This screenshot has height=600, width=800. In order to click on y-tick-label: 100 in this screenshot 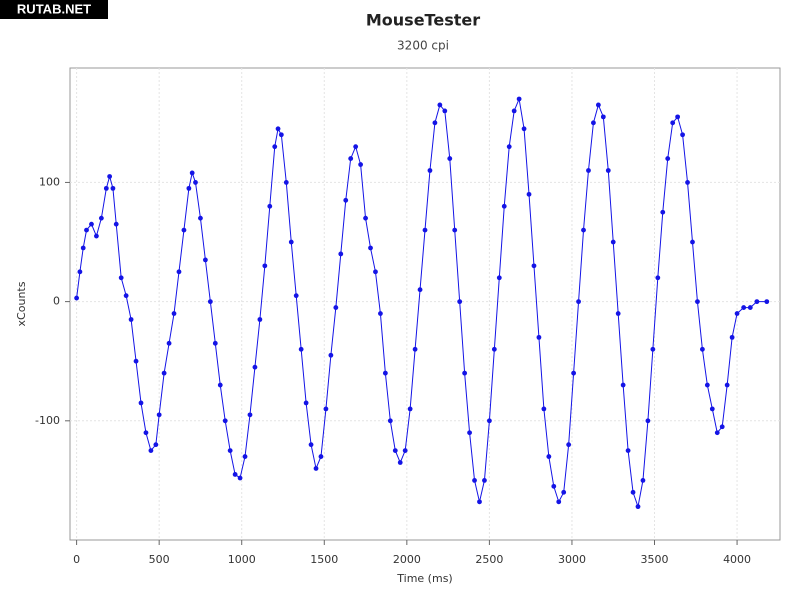, I will do `click(49, 181)`.